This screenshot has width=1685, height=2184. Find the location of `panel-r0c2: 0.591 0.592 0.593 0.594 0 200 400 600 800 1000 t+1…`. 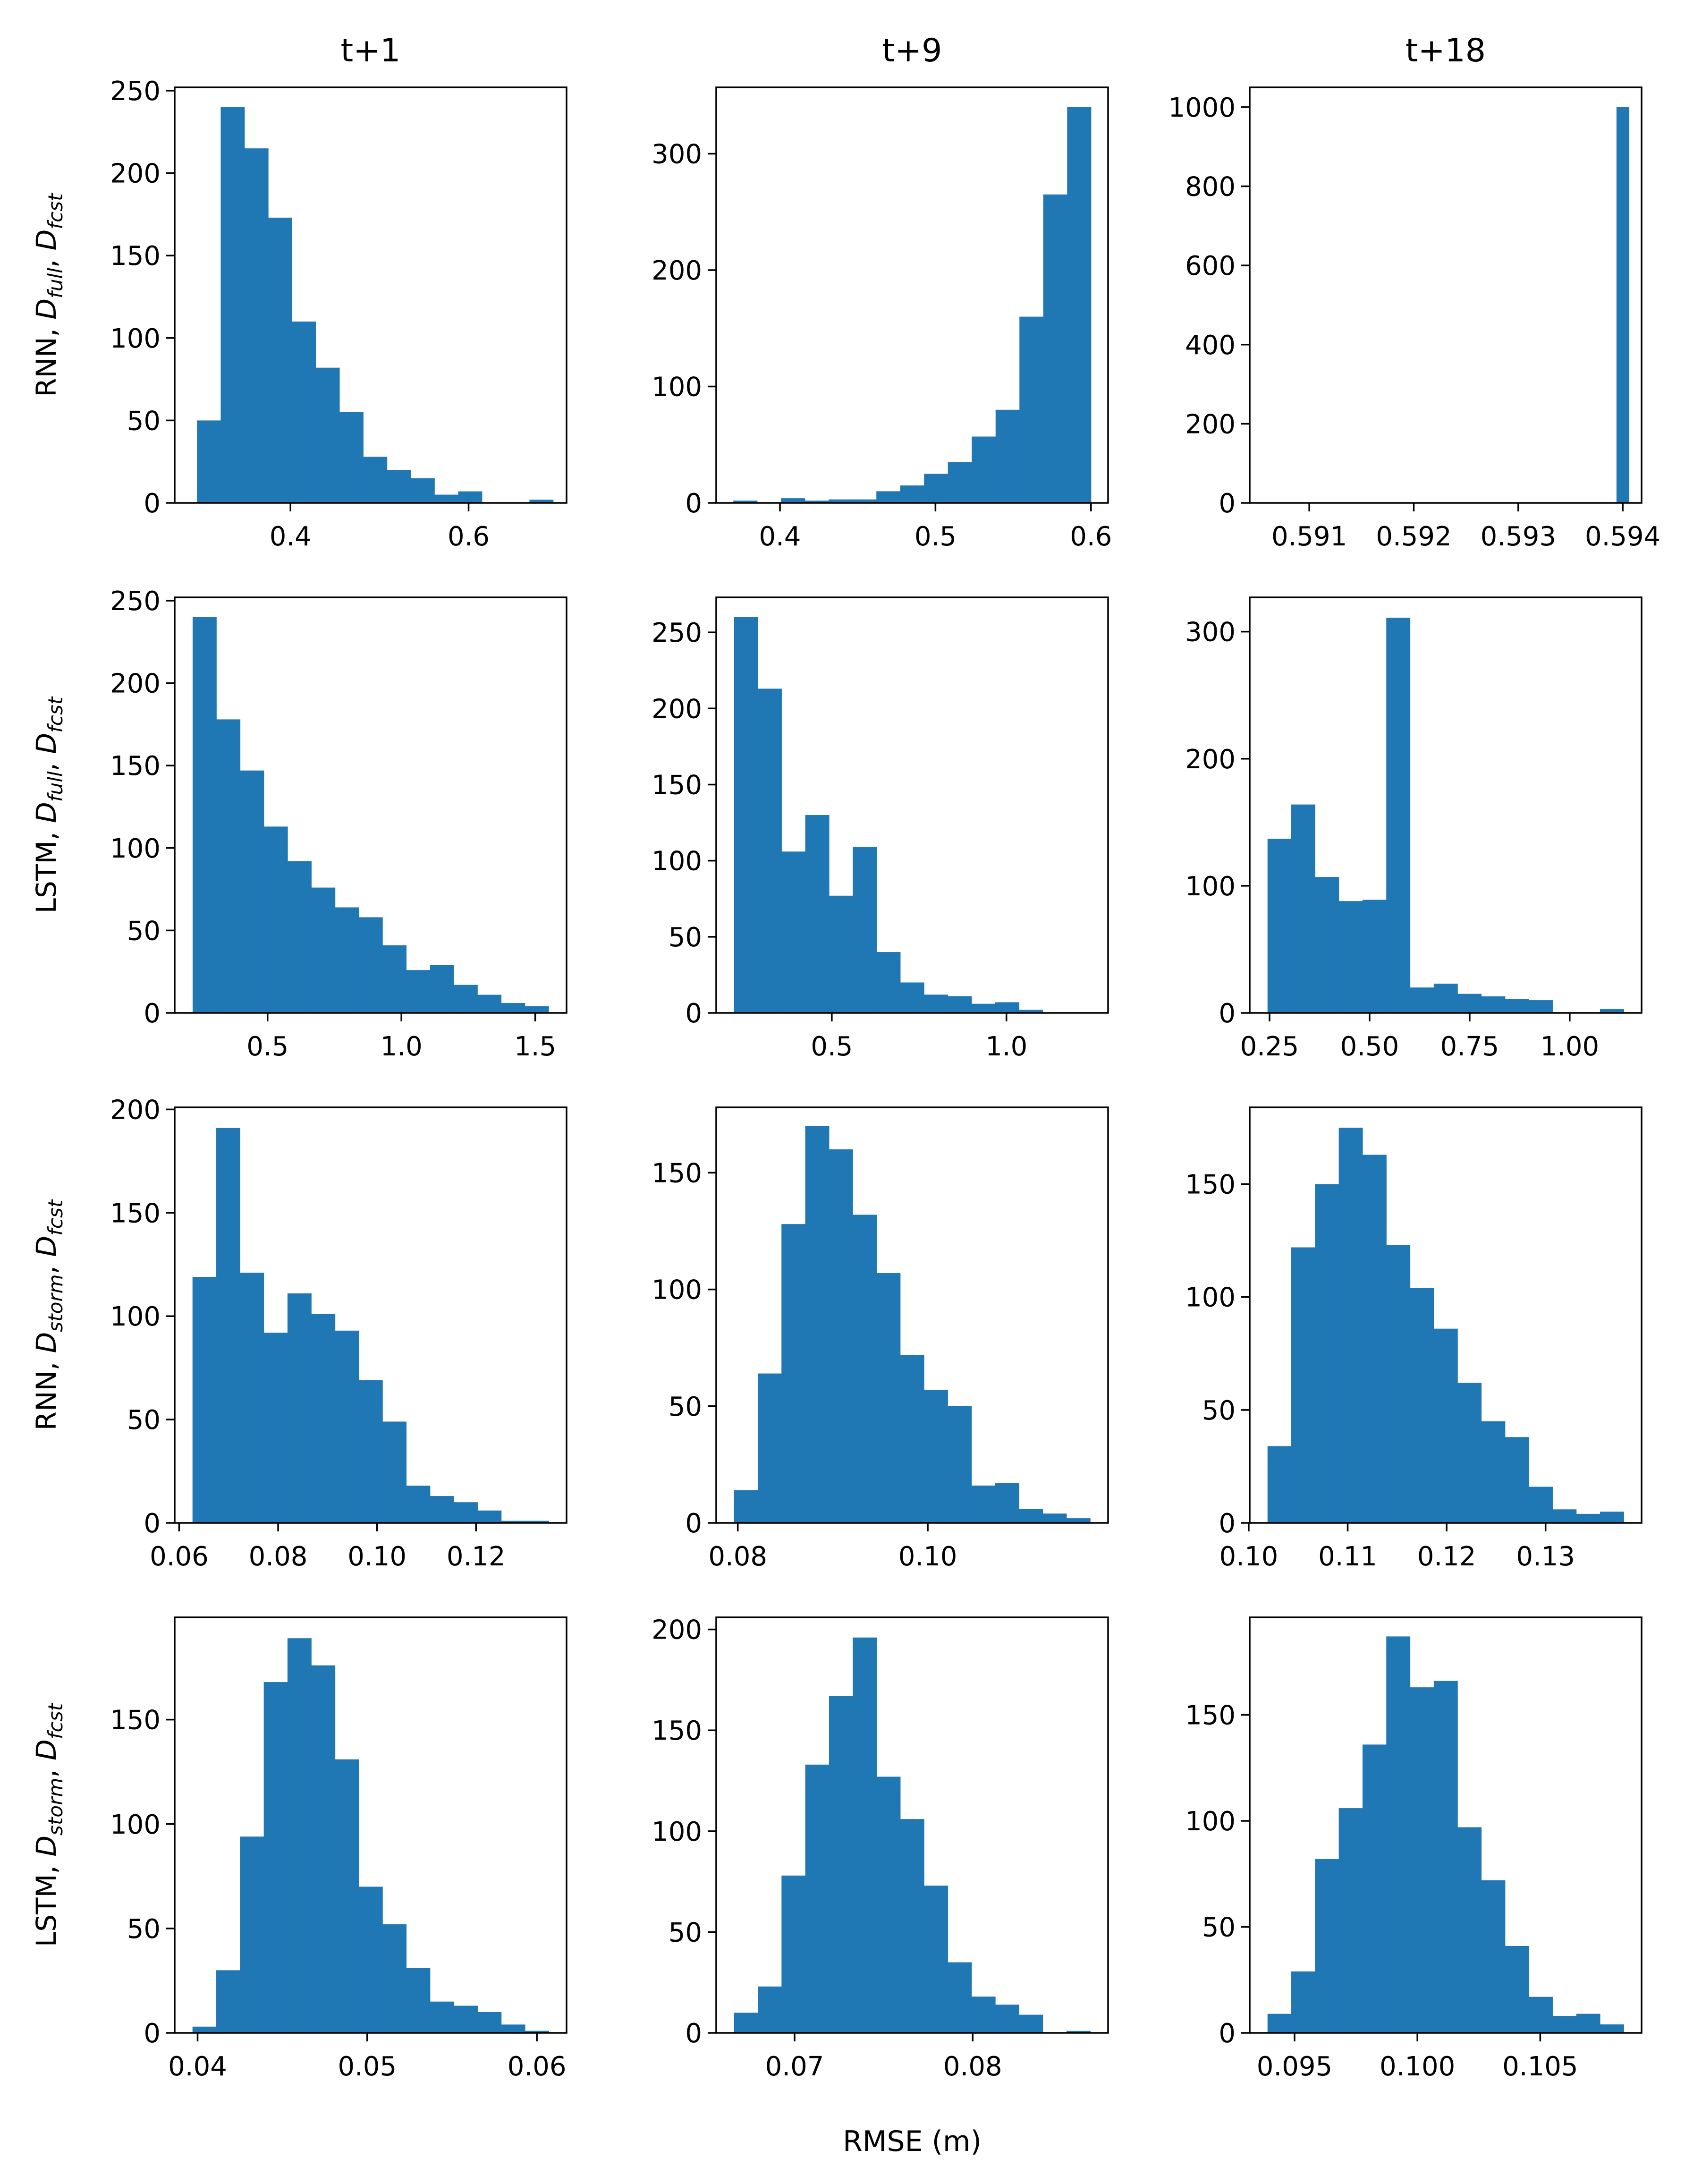

panel-r0c2: 0.591 0.592 0.593 0.594 0 200 400 600 800 1000 t+1… is located at coordinates (1414, 292).